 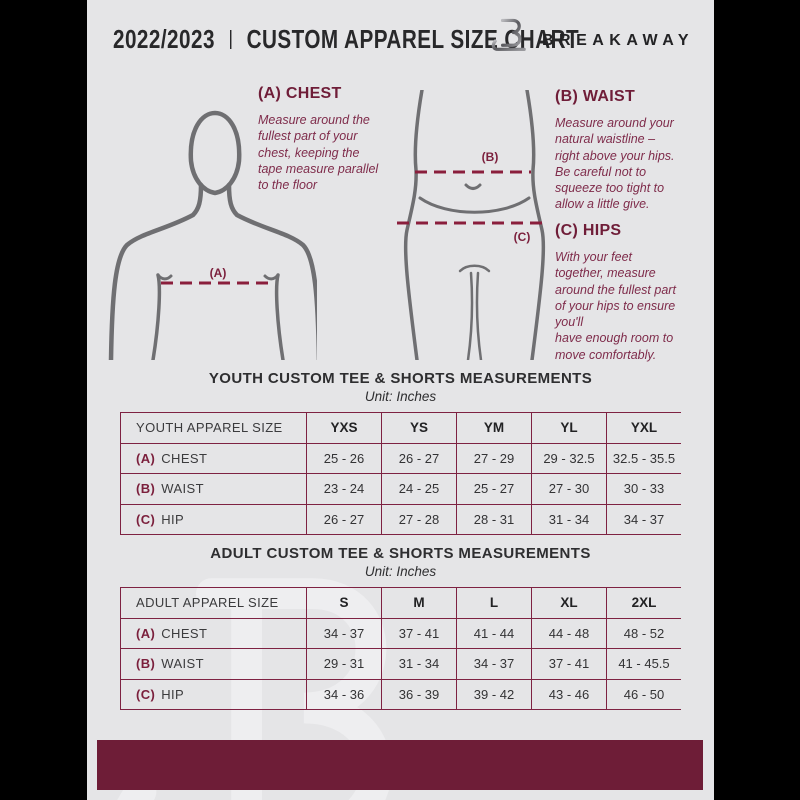 I want to click on youth-table-title: YOUTH CUSTOM TEE & SHORTS MEASUREMENTS, so click(x=400, y=378).